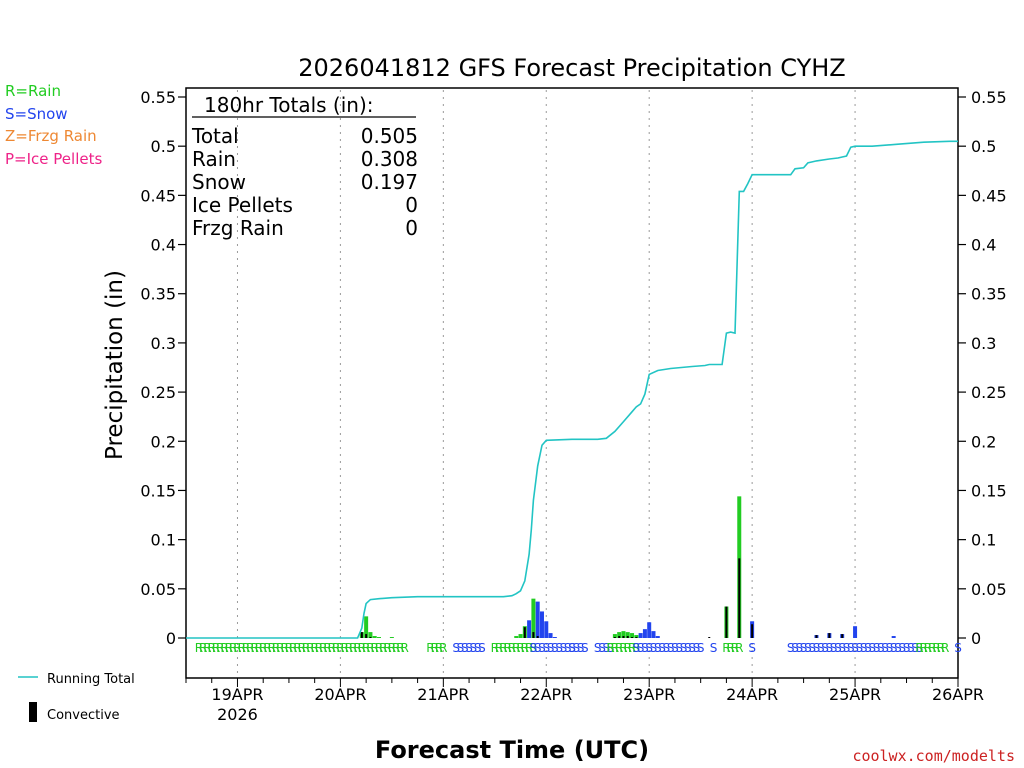 The width and height of the screenshot is (1024, 768). Describe the element at coordinates (33, 91) in the screenshot. I see `legend-rain: R=Rain` at that location.